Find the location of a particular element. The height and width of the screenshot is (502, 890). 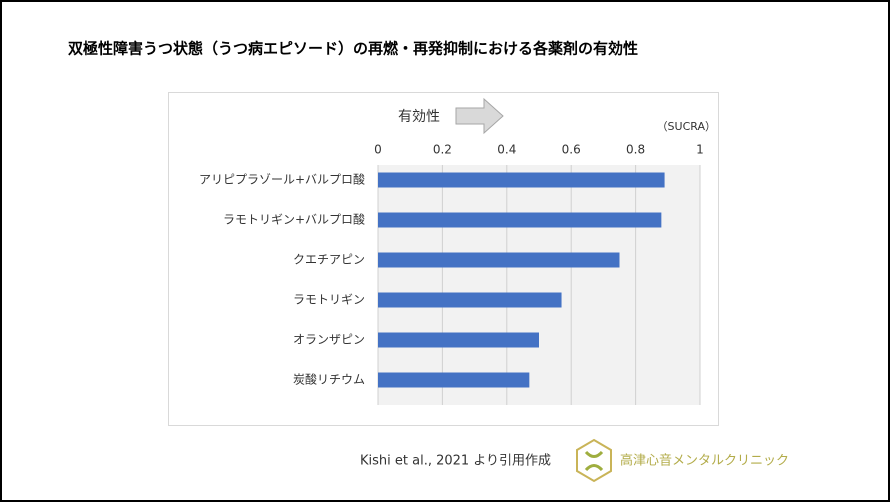

x-tick-label: 0.8 is located at coordinates (635, 150).